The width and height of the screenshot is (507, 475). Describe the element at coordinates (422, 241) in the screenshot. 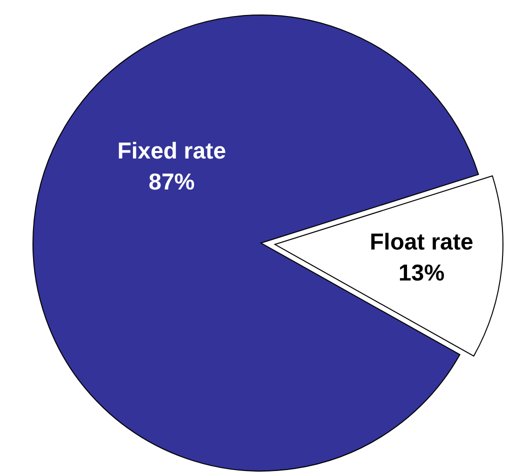

I see `slice-label: Float rate` at that location.